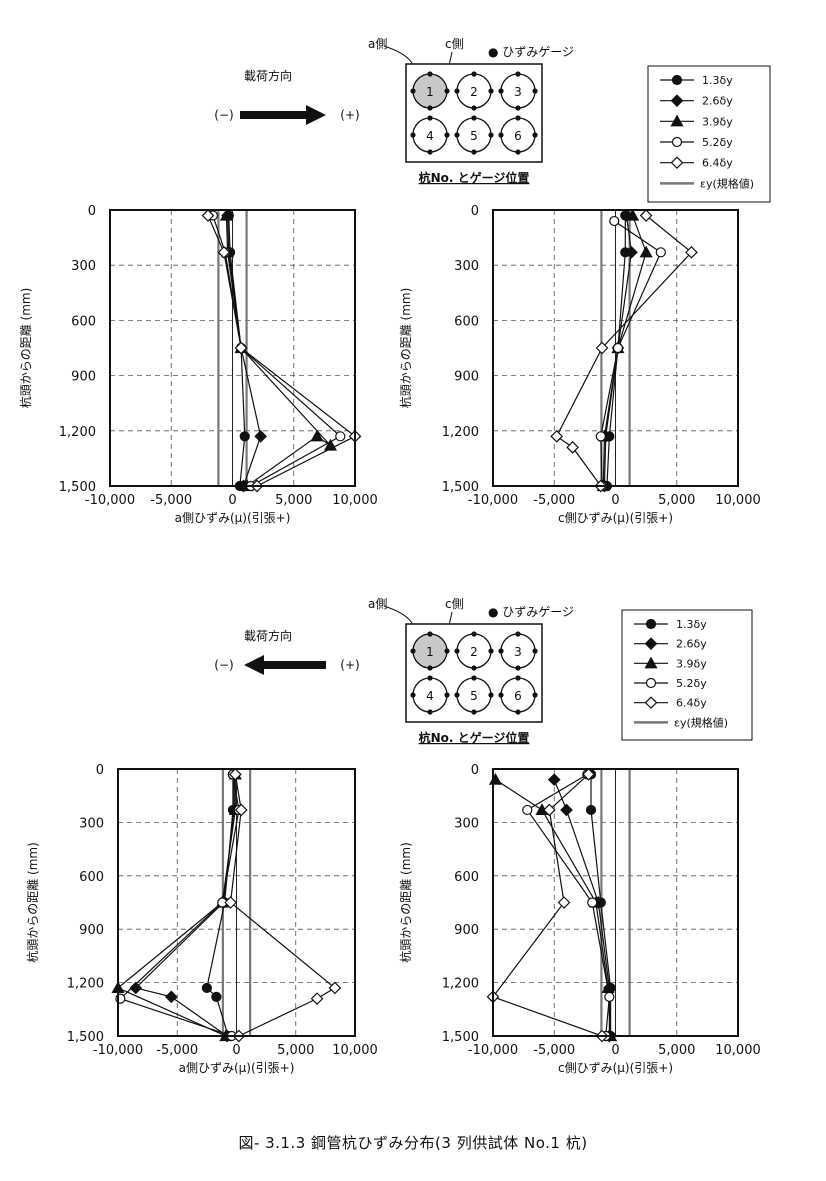 This screenshot has height=1181, width=826. Describe the element at coordinates (474, 92) in the screenshot. I see `pile-number: 2` at that location.